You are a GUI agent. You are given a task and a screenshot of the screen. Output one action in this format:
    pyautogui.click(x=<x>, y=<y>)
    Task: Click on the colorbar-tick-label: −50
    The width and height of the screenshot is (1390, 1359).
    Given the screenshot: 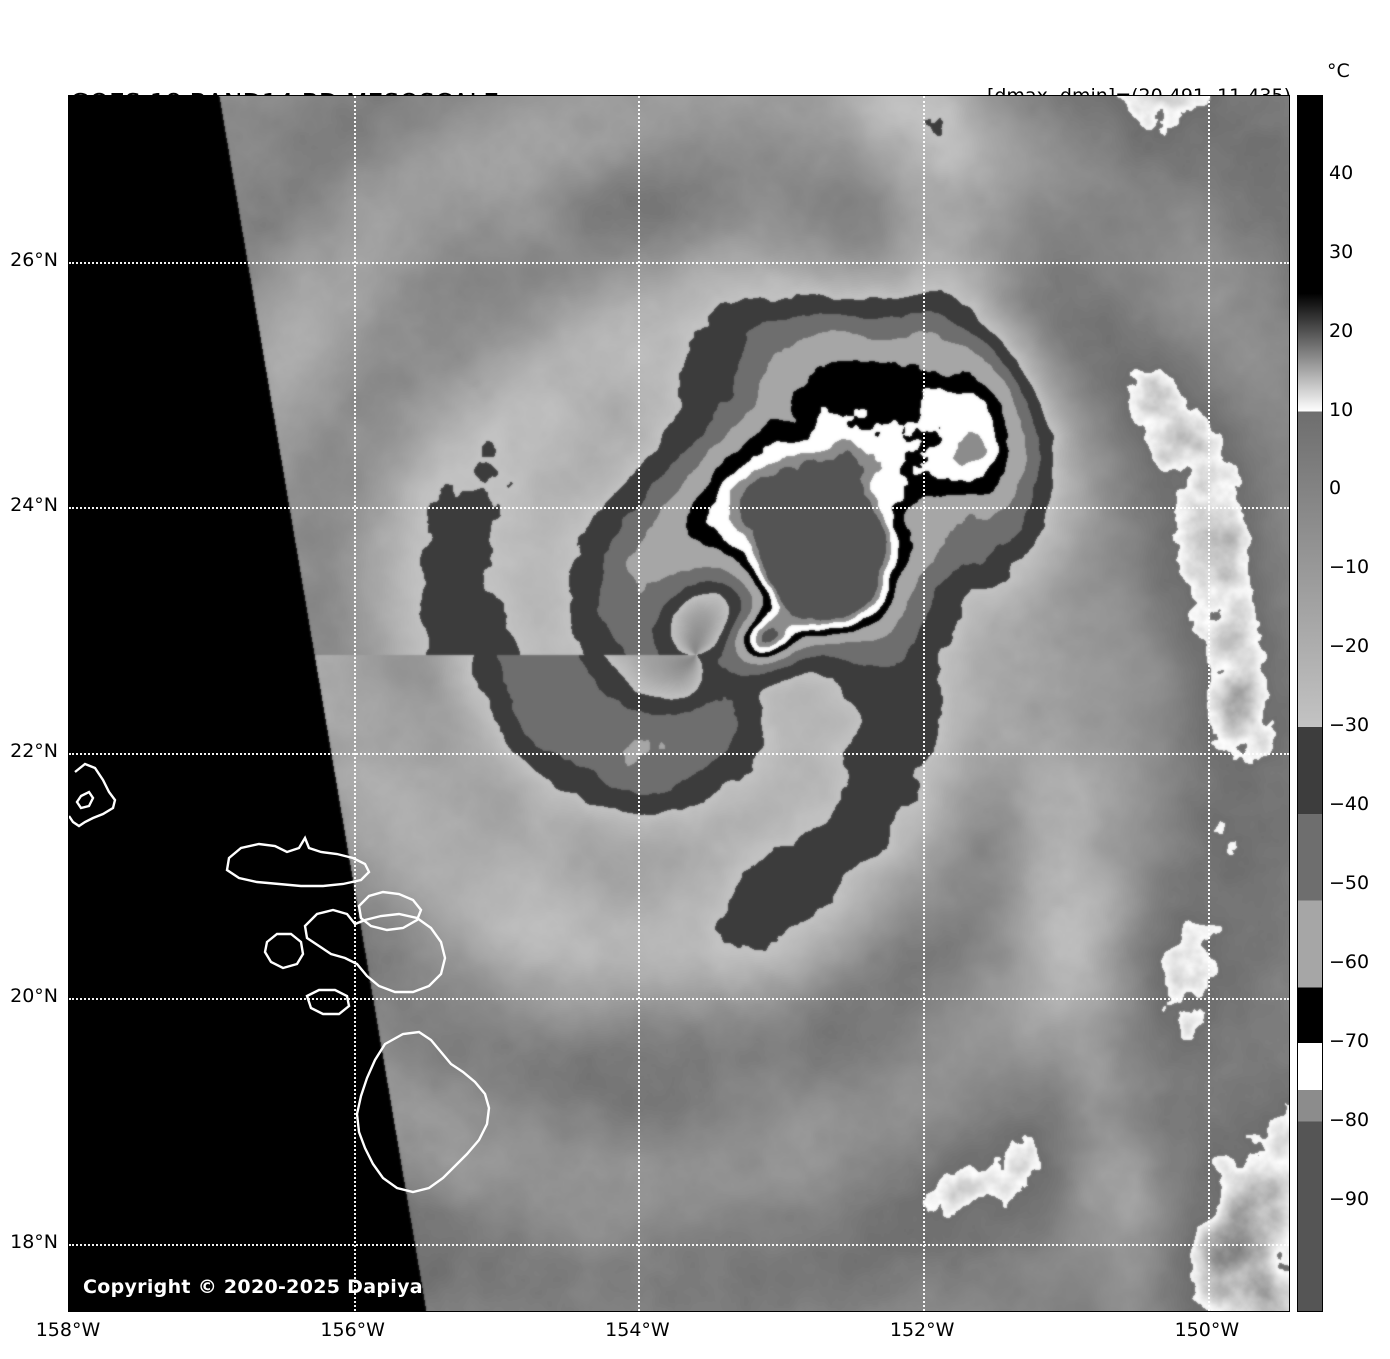 What is the action you would take?
    pyautogui.click(x=1349, y=882)
    